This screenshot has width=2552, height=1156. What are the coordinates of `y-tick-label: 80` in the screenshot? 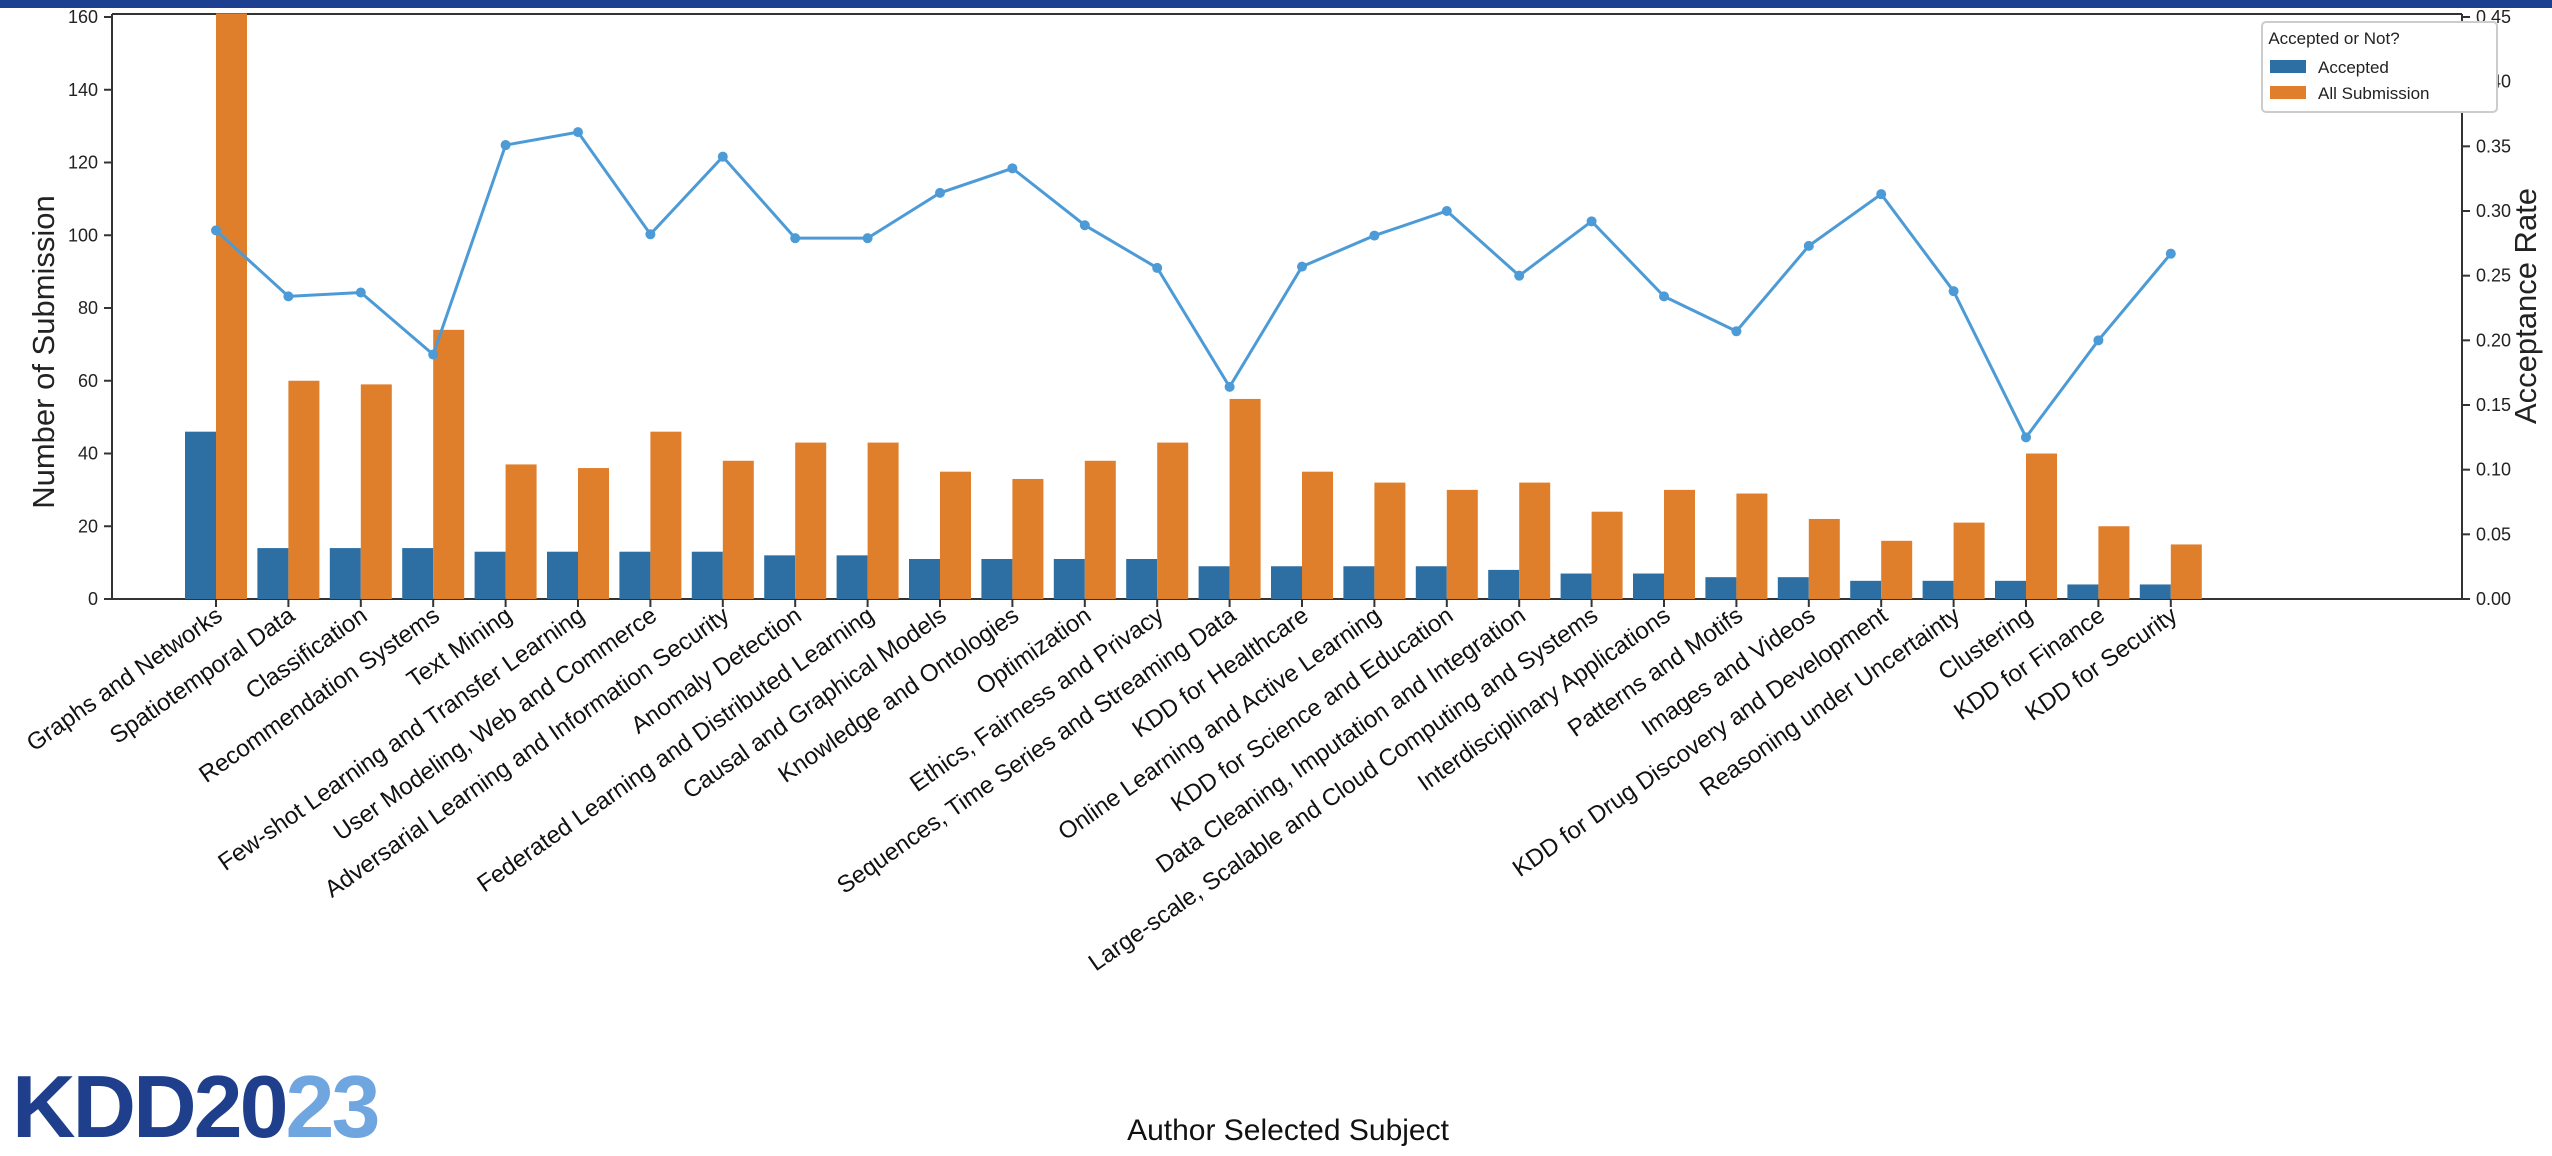 It's located at (88, 308).